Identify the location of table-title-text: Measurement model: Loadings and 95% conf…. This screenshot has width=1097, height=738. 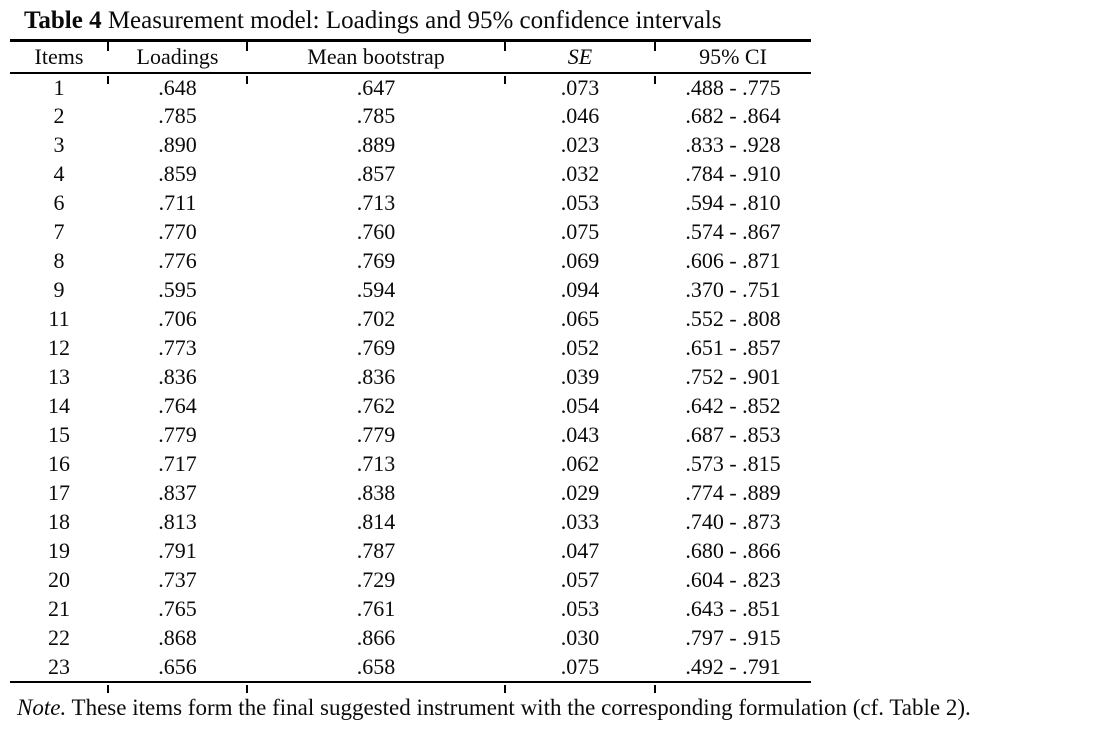
(411, 20).